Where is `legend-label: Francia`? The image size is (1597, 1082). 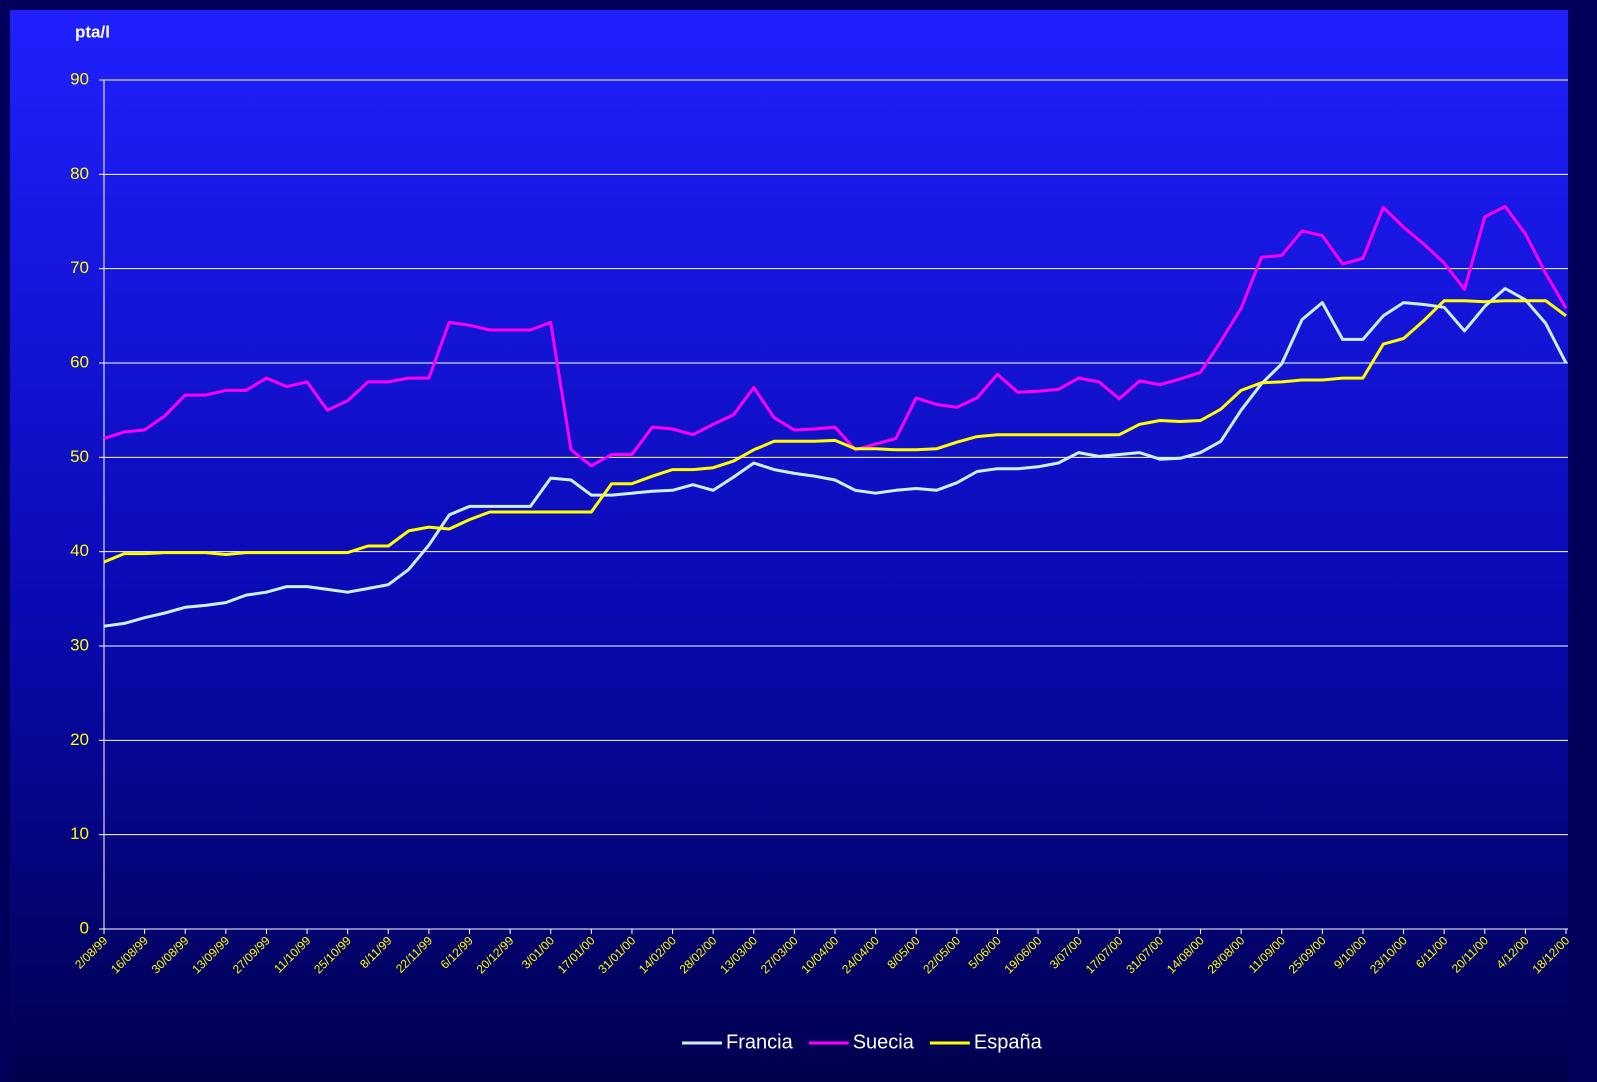
legend-label: Francia is located at coordinates (760, 1042).